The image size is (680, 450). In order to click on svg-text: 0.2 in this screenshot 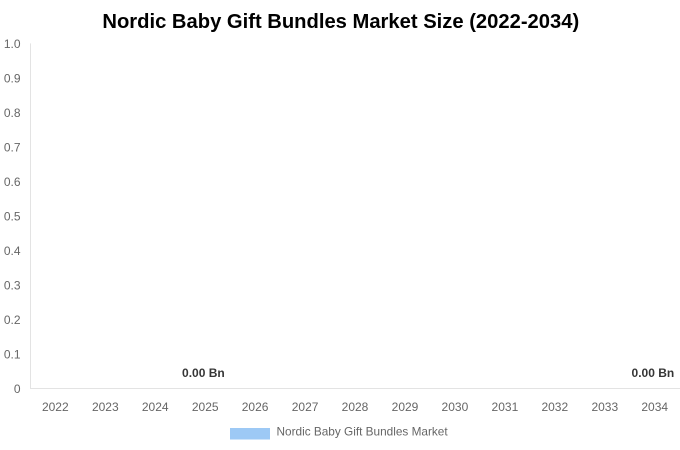, I will do `click(12, 320)`.